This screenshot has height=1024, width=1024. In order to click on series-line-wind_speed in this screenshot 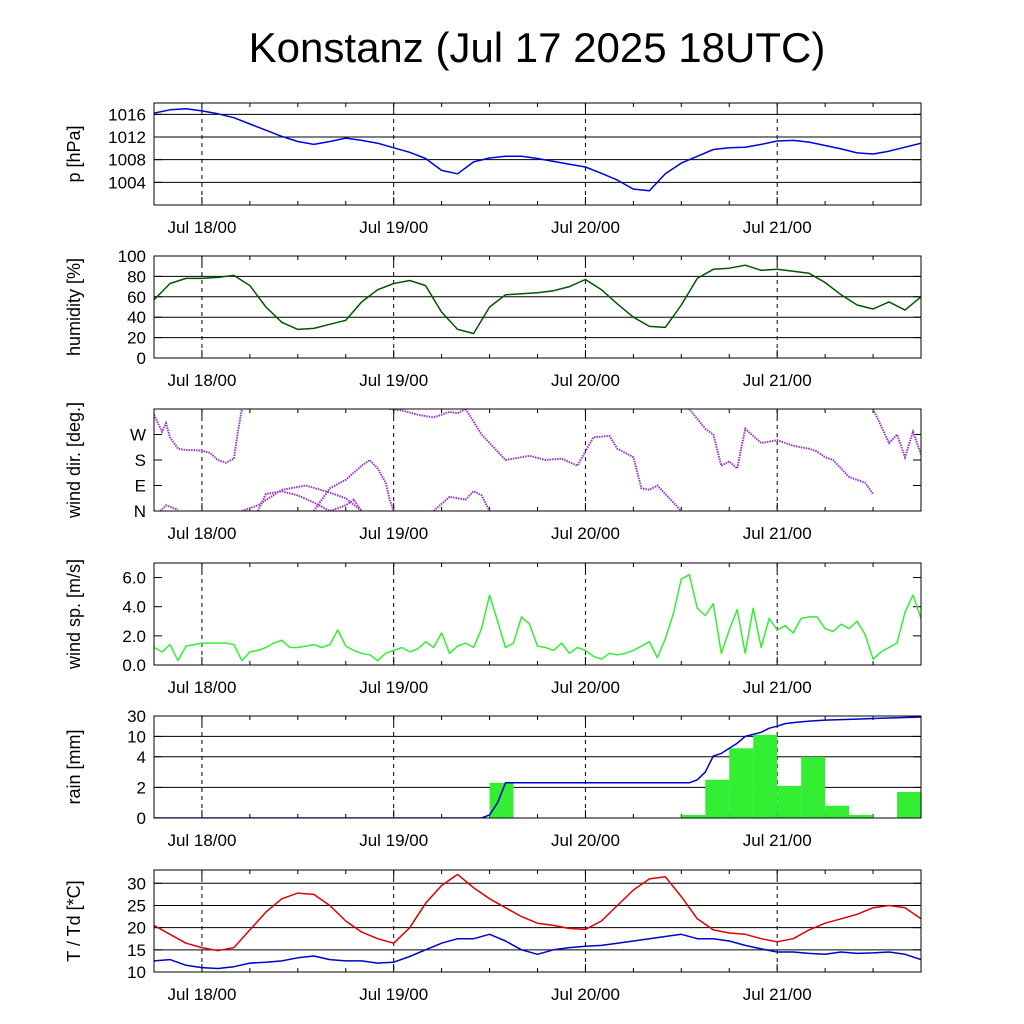, I will do `click(537, 617)`.